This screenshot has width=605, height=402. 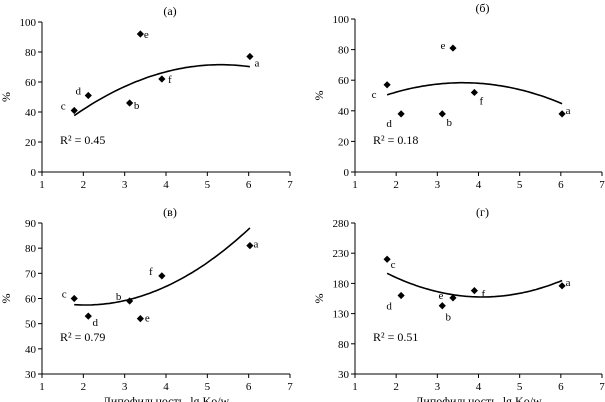 I want to click on panel-label: (в), so click(x=170, y=212).